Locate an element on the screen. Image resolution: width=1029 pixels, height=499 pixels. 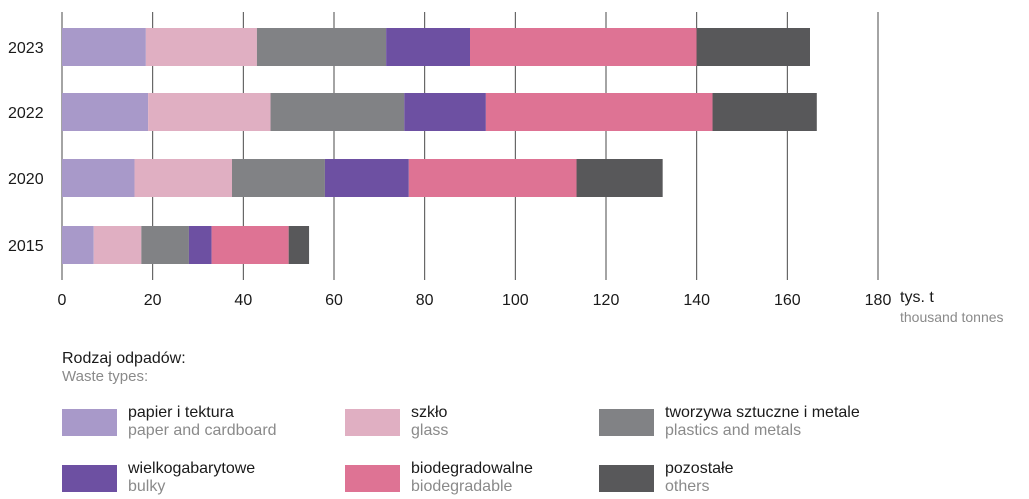
category-labels: 2023 2022 2020 2015 is located at coordinates (26, 147).